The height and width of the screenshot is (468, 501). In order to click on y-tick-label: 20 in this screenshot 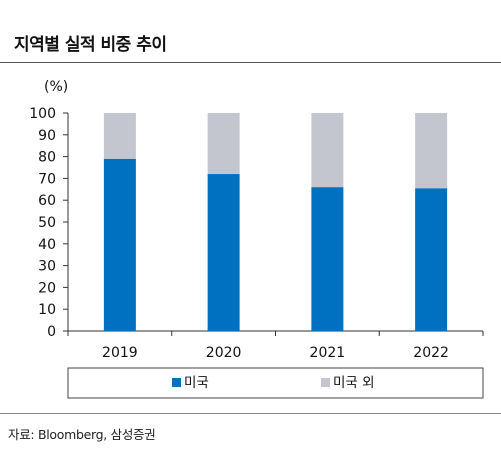, I will do `click(47, 288)`.